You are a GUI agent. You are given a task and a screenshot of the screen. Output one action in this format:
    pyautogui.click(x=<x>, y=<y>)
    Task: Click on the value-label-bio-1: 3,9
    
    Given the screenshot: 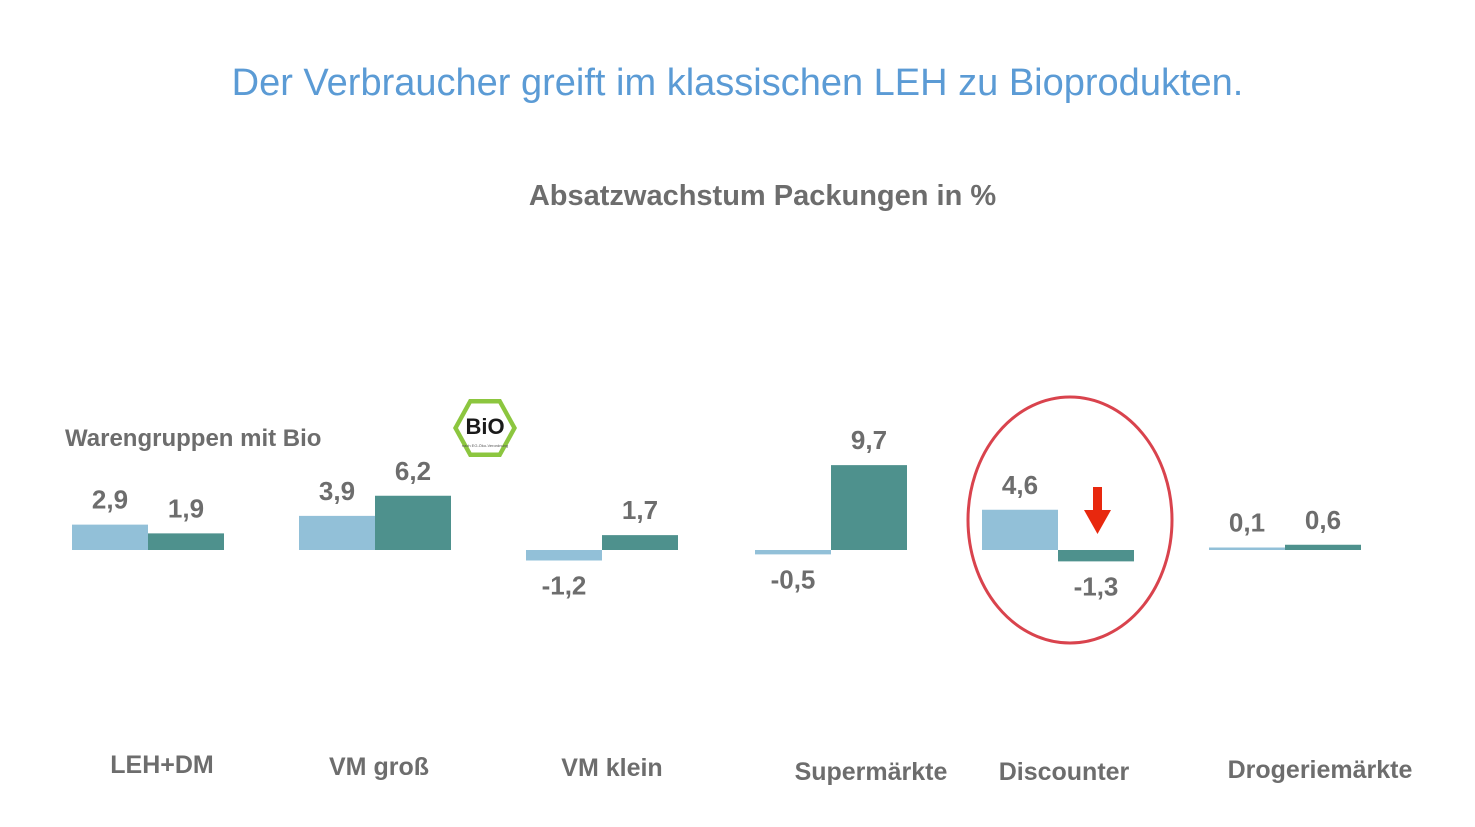 What is the action you would take?
    pyautogui.click(x=337, y=491)
    